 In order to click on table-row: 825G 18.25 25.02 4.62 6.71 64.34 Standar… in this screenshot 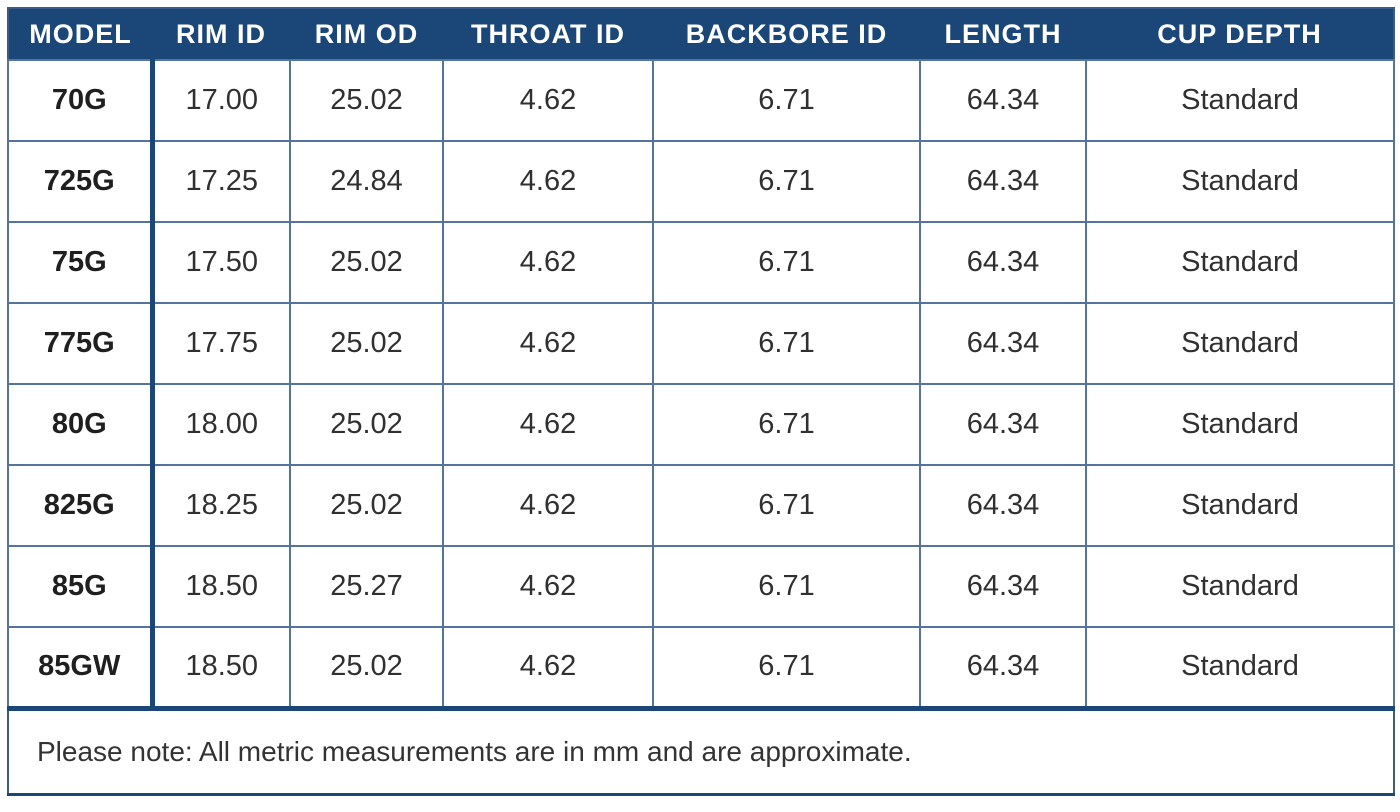, I will do `click(701, 505)`.